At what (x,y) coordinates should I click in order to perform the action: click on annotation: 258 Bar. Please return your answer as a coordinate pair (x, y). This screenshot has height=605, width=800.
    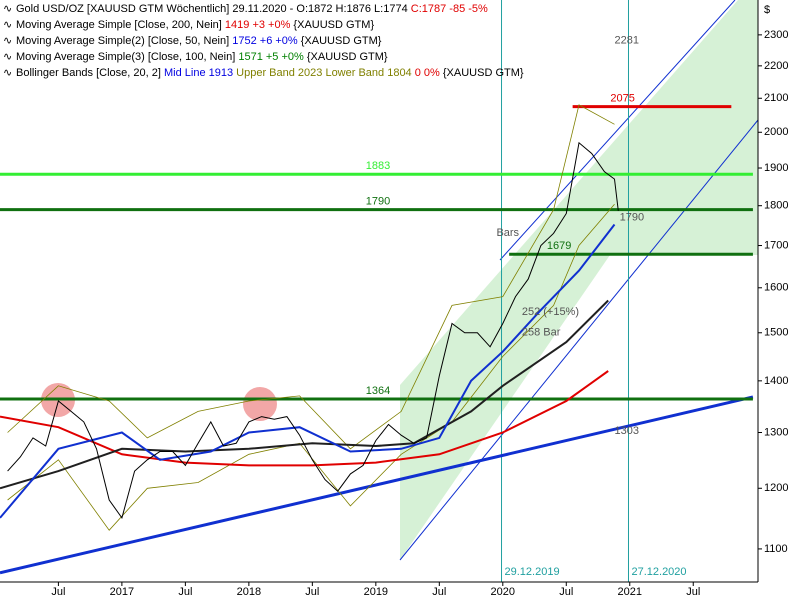
    Looking at the image, I should click on (541, 333).